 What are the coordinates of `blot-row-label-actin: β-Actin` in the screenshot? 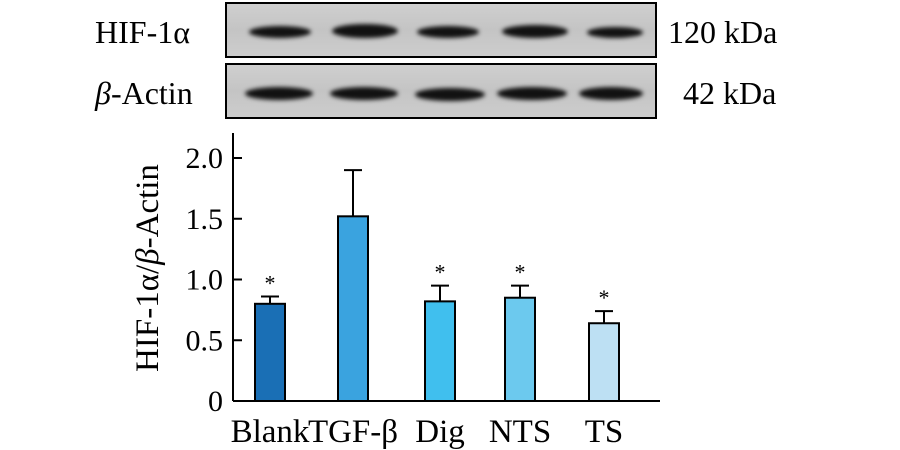 It's located at (144, 93).